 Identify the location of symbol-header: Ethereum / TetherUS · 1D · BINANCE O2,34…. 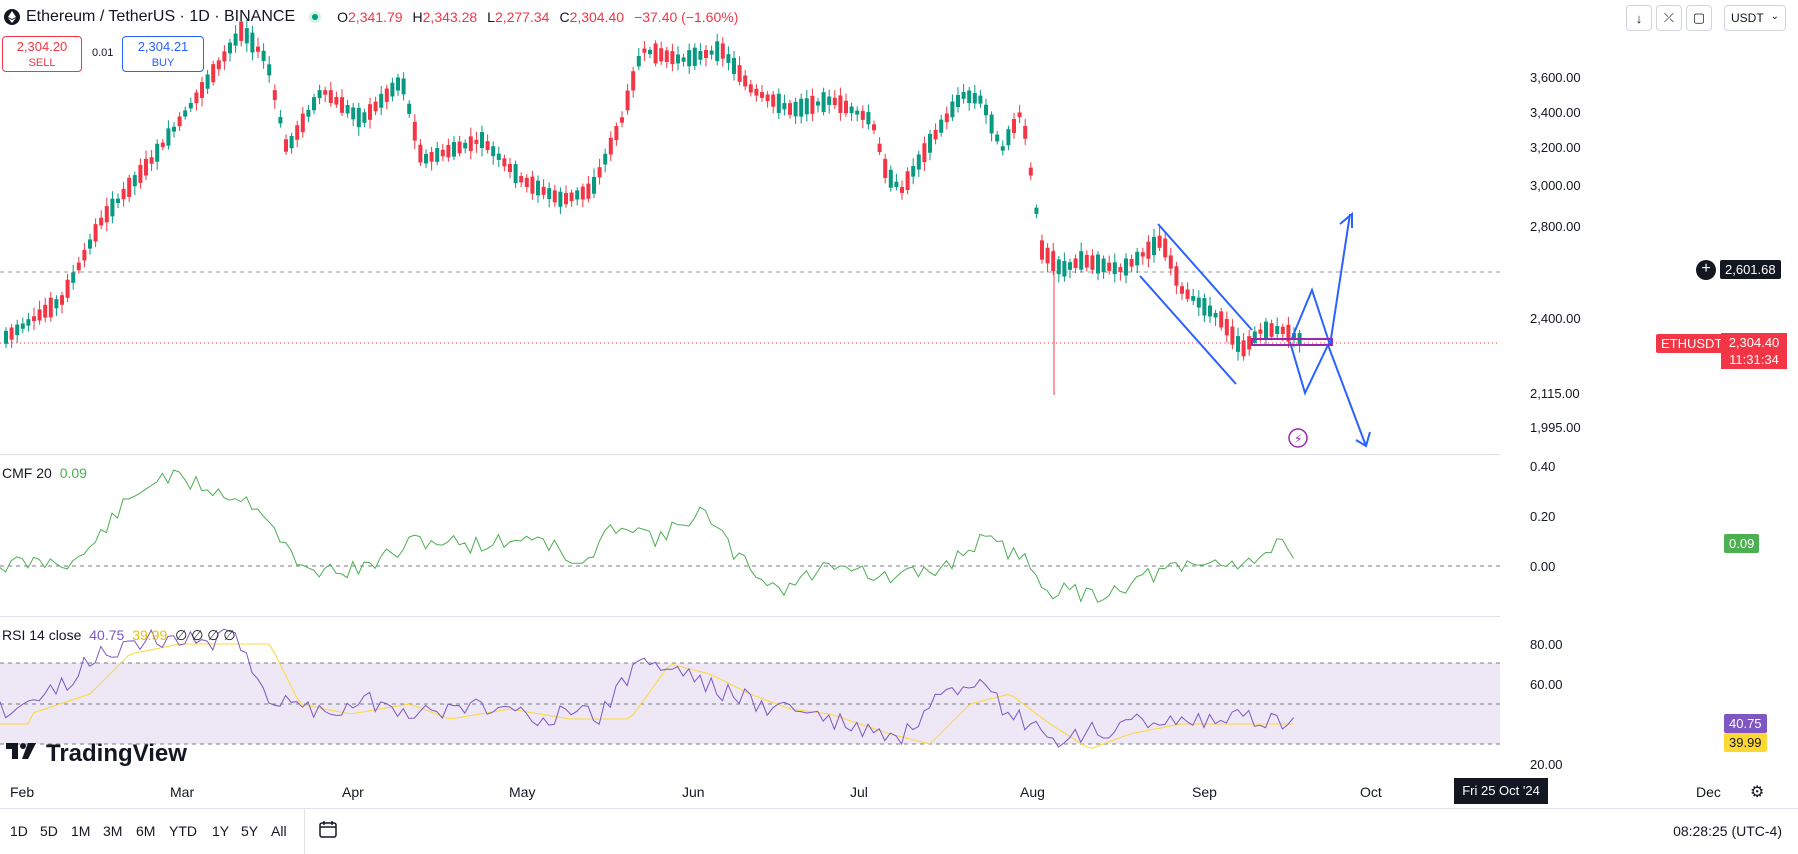
(371, 17).